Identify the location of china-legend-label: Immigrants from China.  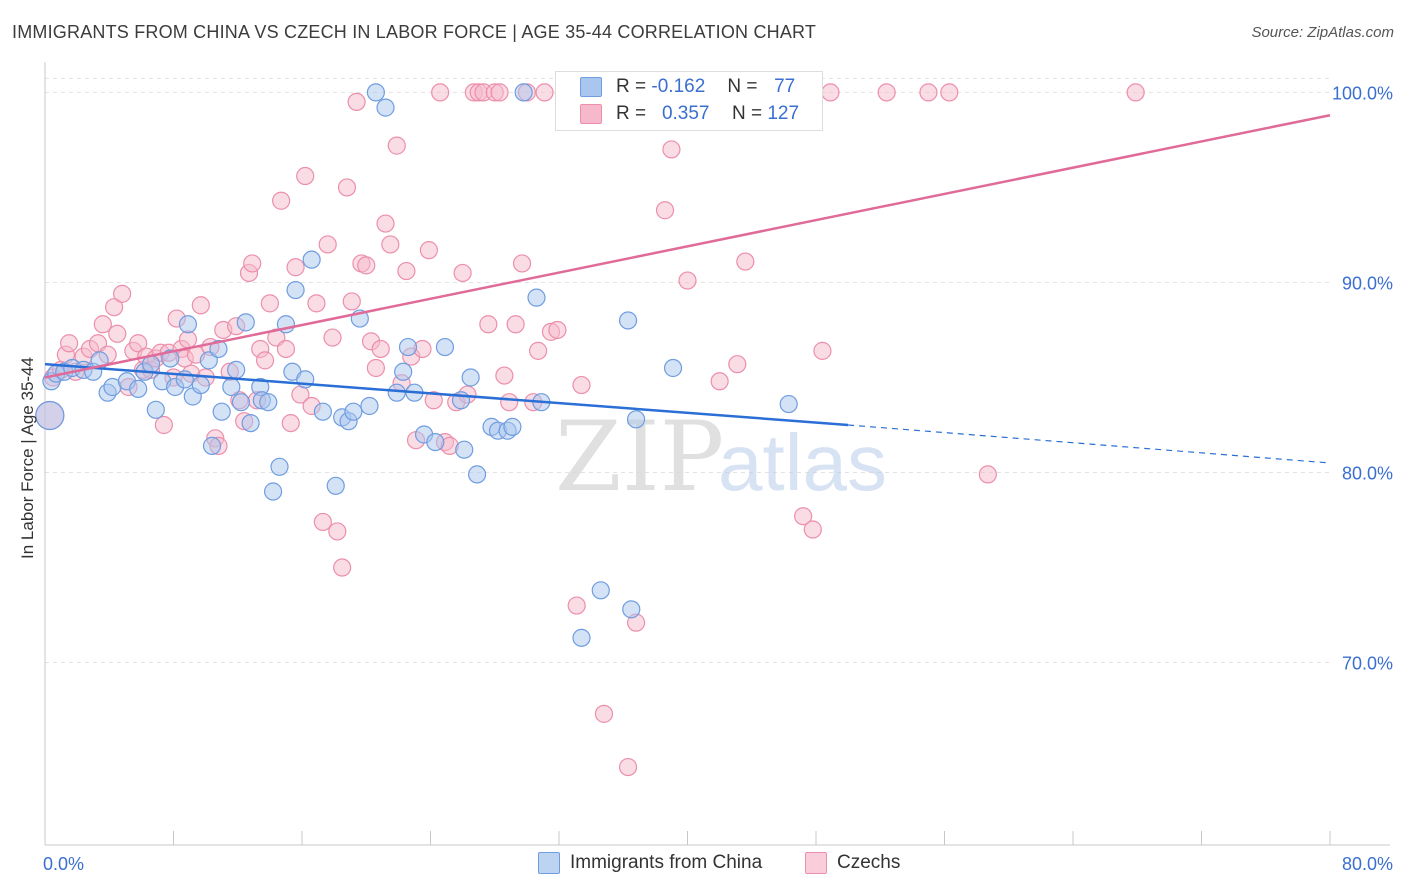
(666, 862).